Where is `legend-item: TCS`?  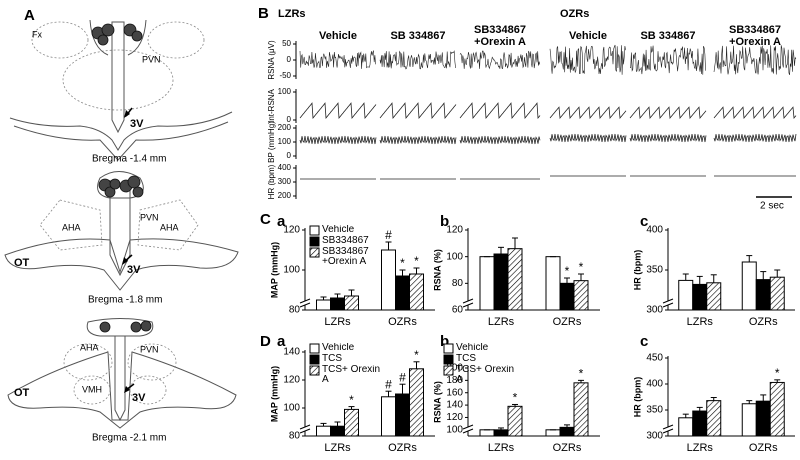
legend-item: TCS is located at coordinates (466, 359).